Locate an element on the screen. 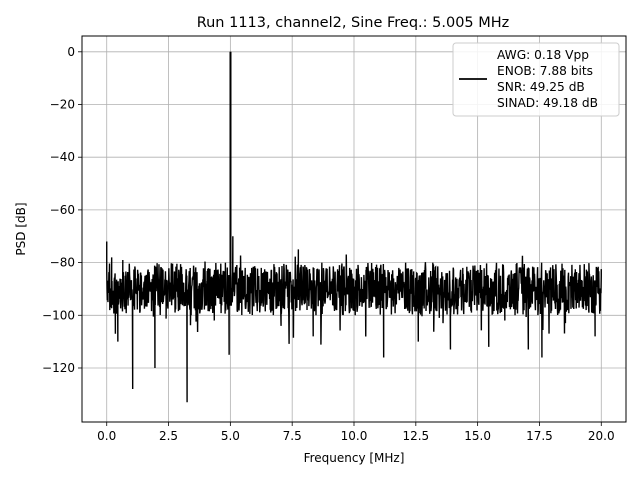 This screenshot has width=640, height=480. x-axis-ticks: 0.0 2.5 5.0 7.5 10.0 12.5 15.0 17.5 20.0 is located at coordinates (356, 432).